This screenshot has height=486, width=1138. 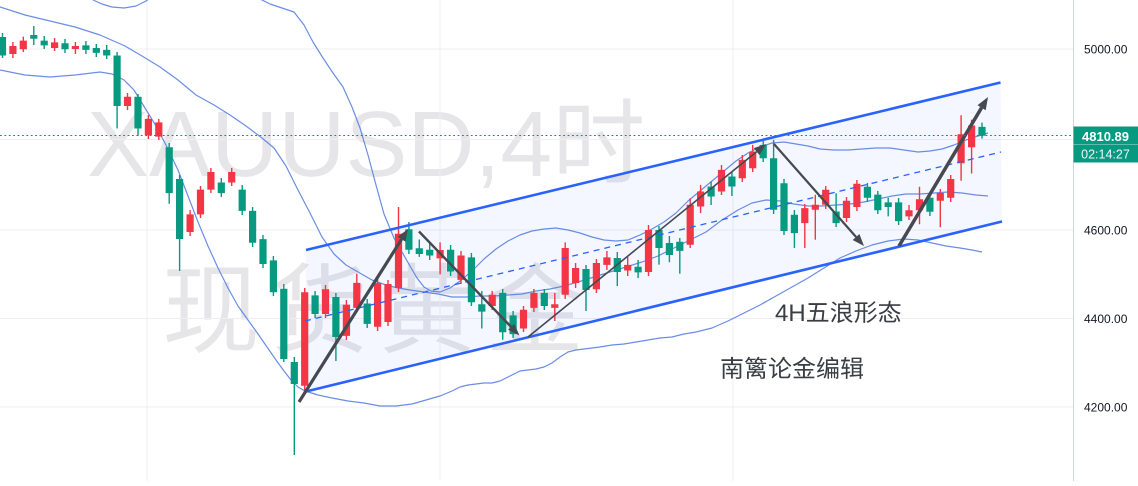 I want to click on svg-text: 02:14:27, so click(x=1105, y=155).